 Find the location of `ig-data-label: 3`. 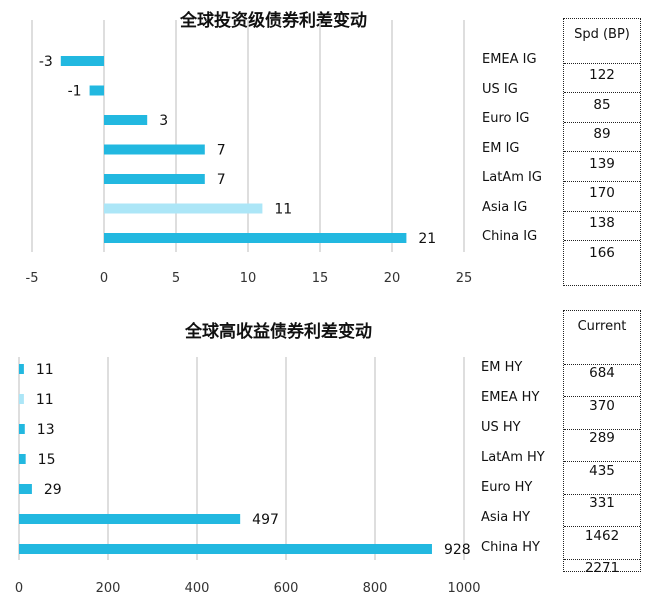

ig-data-label: 3 is located at coordinates (163, 121).